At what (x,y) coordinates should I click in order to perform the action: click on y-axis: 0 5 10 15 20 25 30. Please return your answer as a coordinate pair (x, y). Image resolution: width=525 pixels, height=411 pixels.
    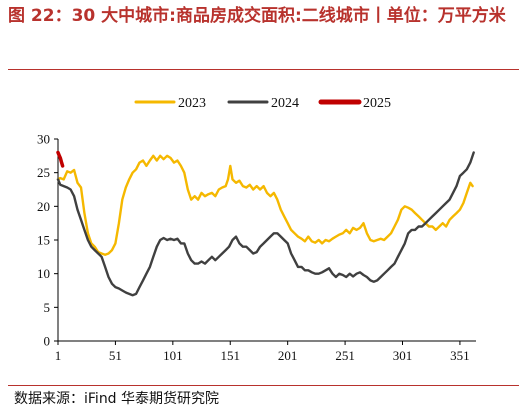
    Looking at the image, I should click on (48, 240).